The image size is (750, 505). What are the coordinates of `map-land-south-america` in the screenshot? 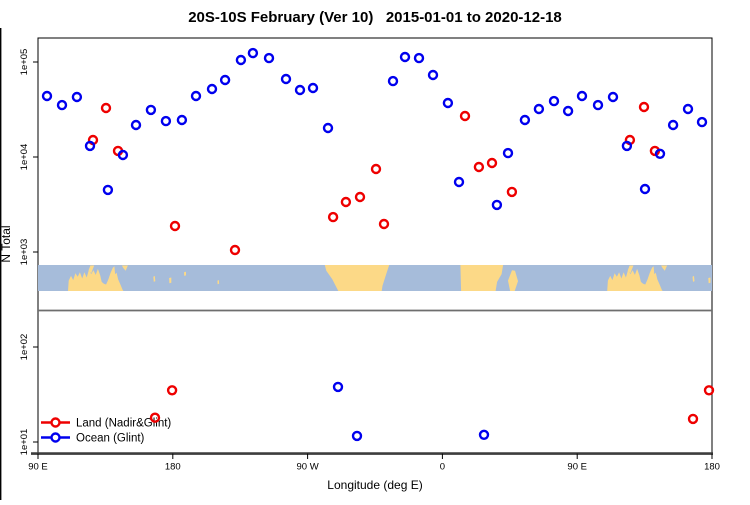 It's located at (357, 278).